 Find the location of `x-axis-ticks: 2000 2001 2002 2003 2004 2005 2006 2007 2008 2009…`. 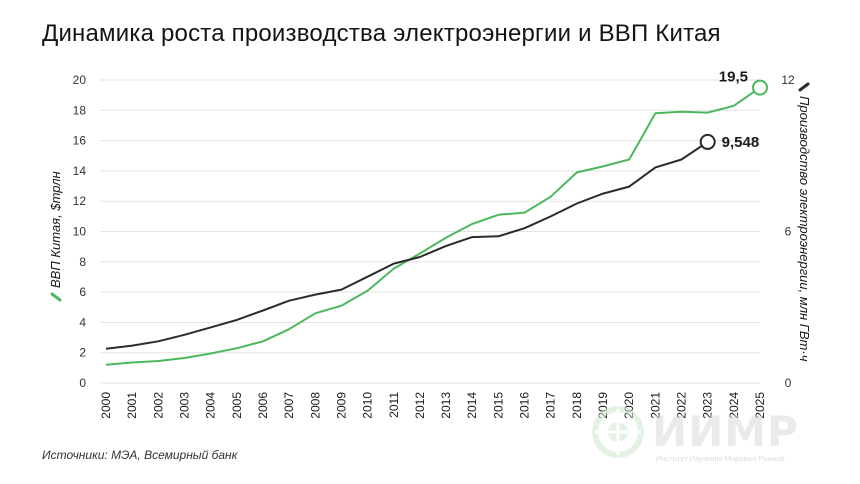

x-axis-ticks: 2000 2001 2002 2003 2004 2005 2006 2007 2008 2009… is located at coordinates (433, 405).